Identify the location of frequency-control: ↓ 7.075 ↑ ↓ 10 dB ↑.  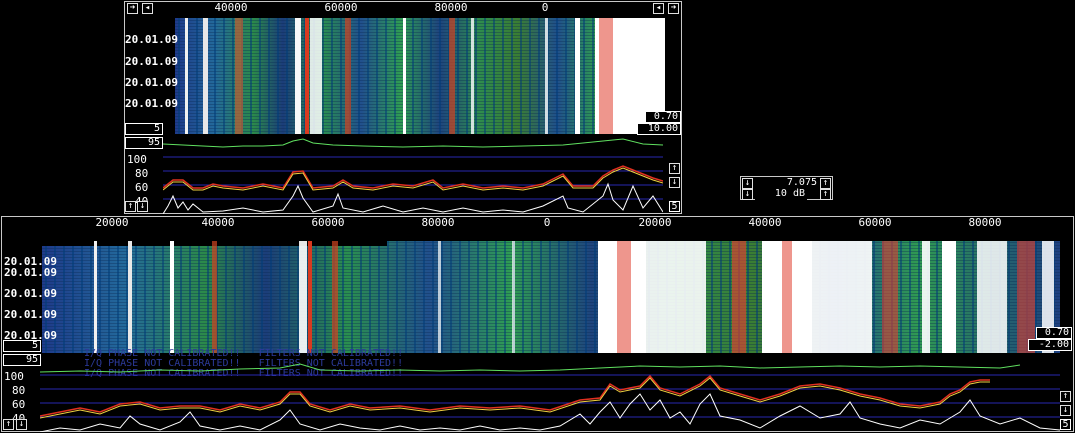
(786, 188).